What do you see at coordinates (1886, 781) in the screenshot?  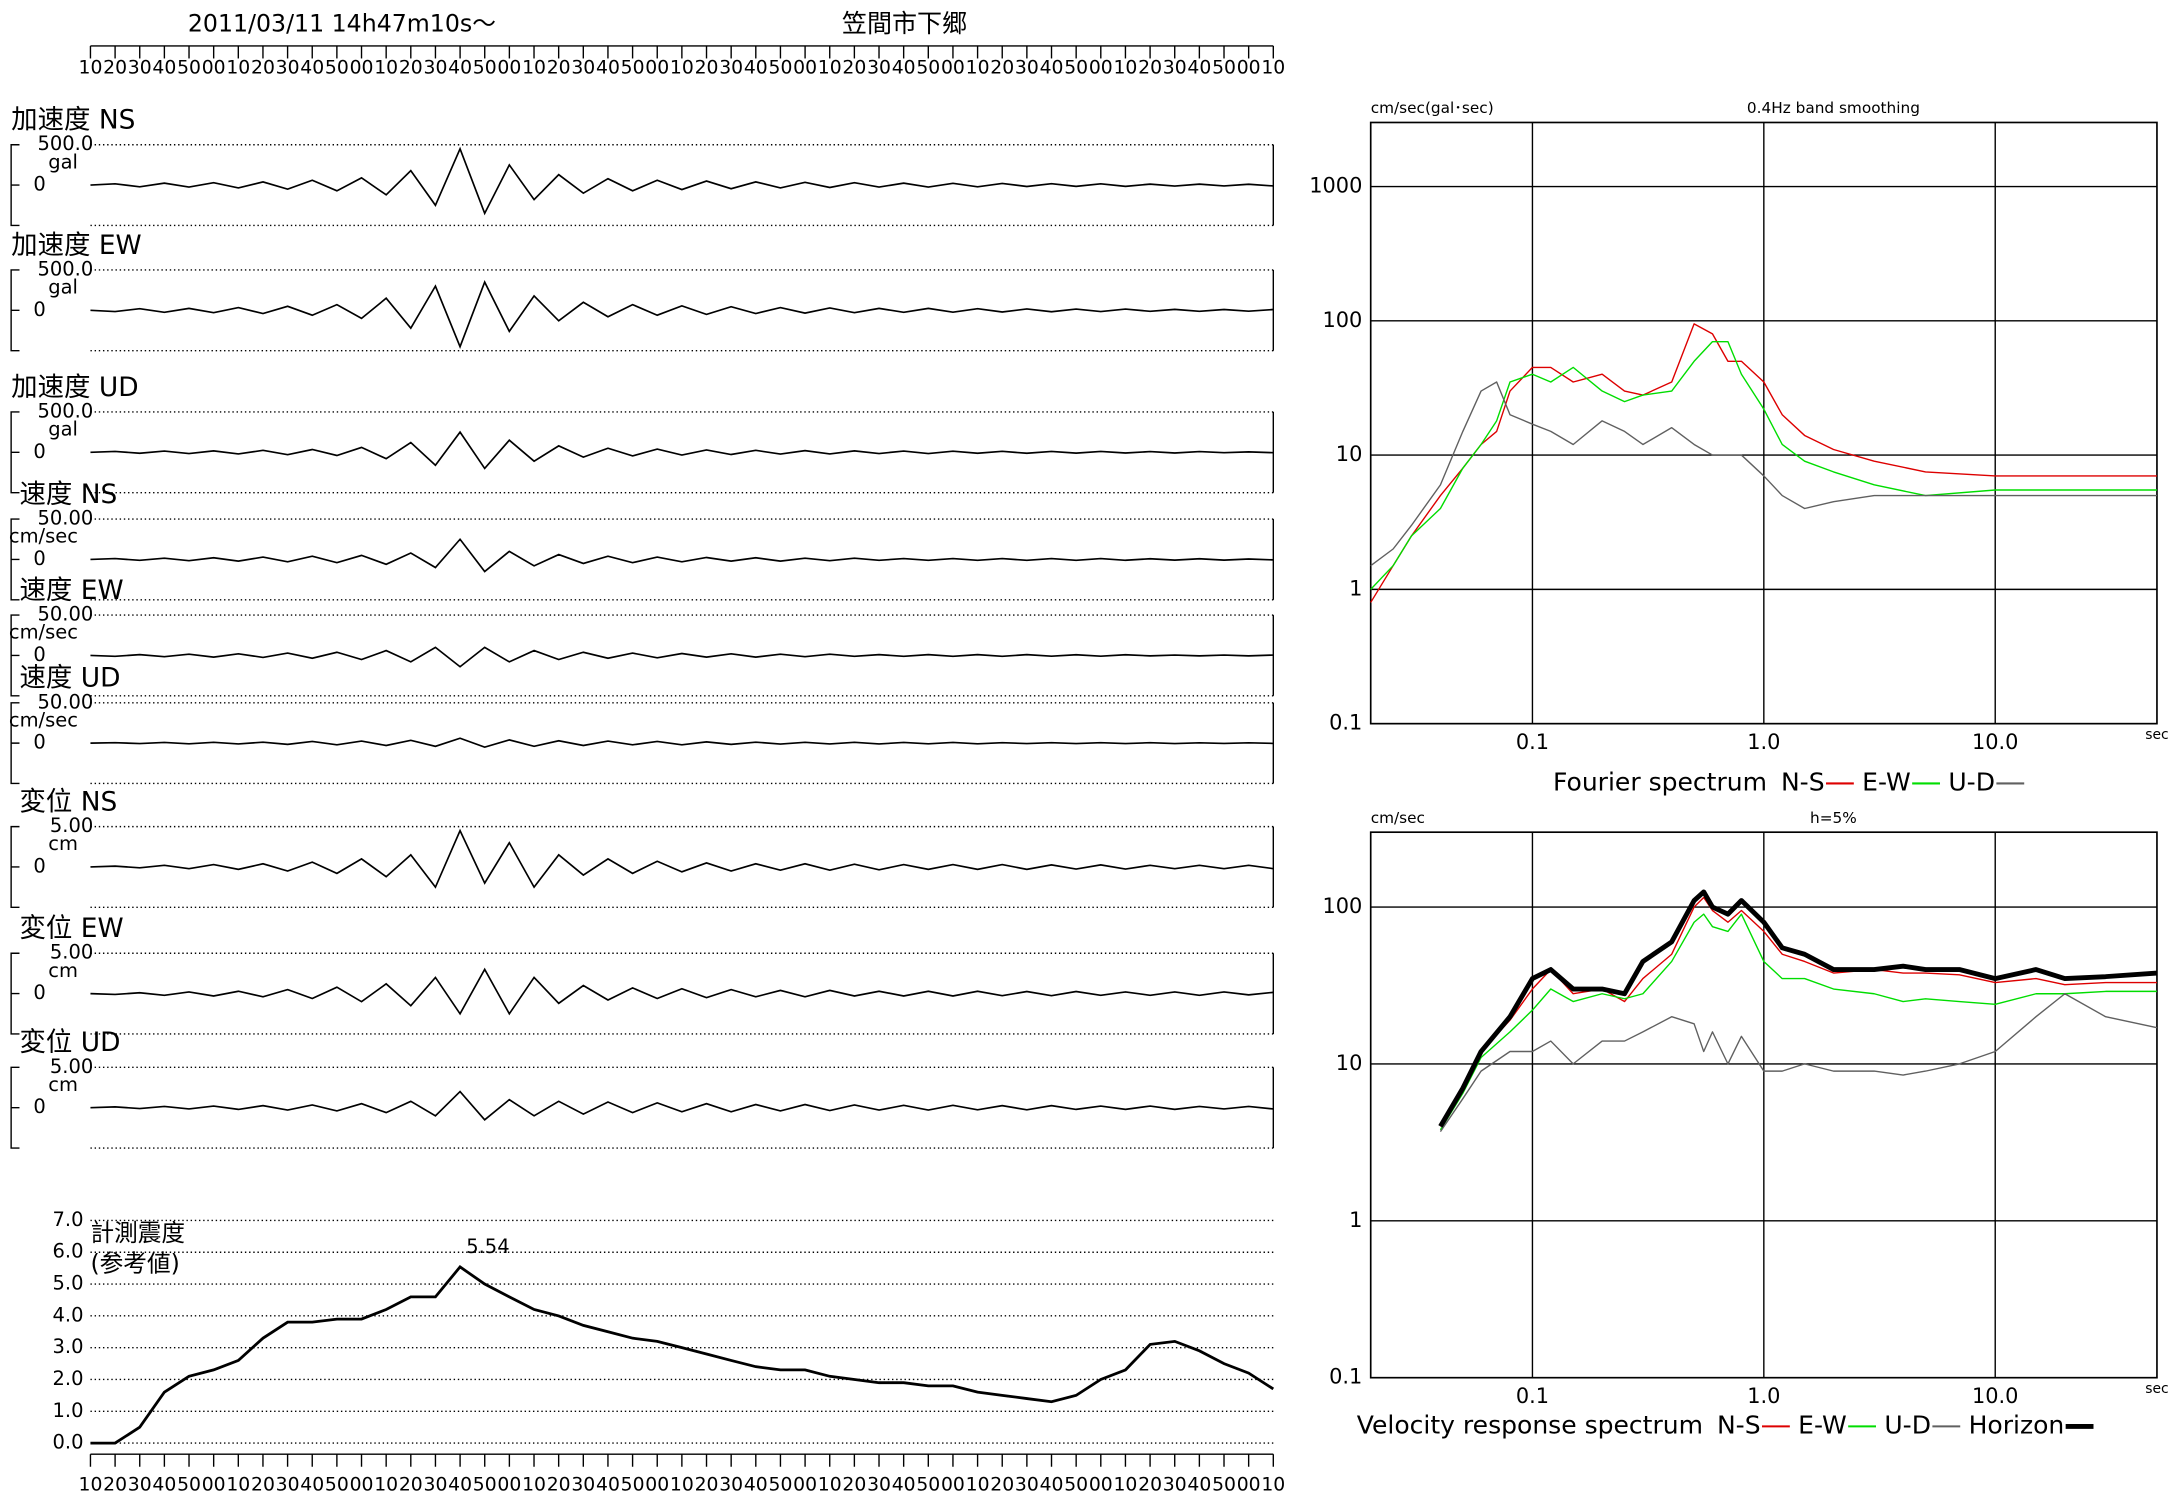 I see `legend-label: E-W` at bounding box center [1886, 781].